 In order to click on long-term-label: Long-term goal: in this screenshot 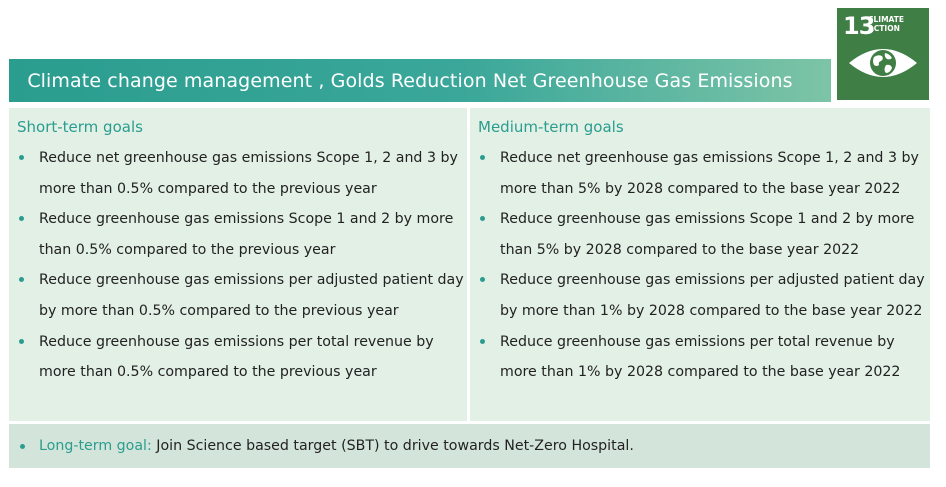, I will do `click(95, 446)`.